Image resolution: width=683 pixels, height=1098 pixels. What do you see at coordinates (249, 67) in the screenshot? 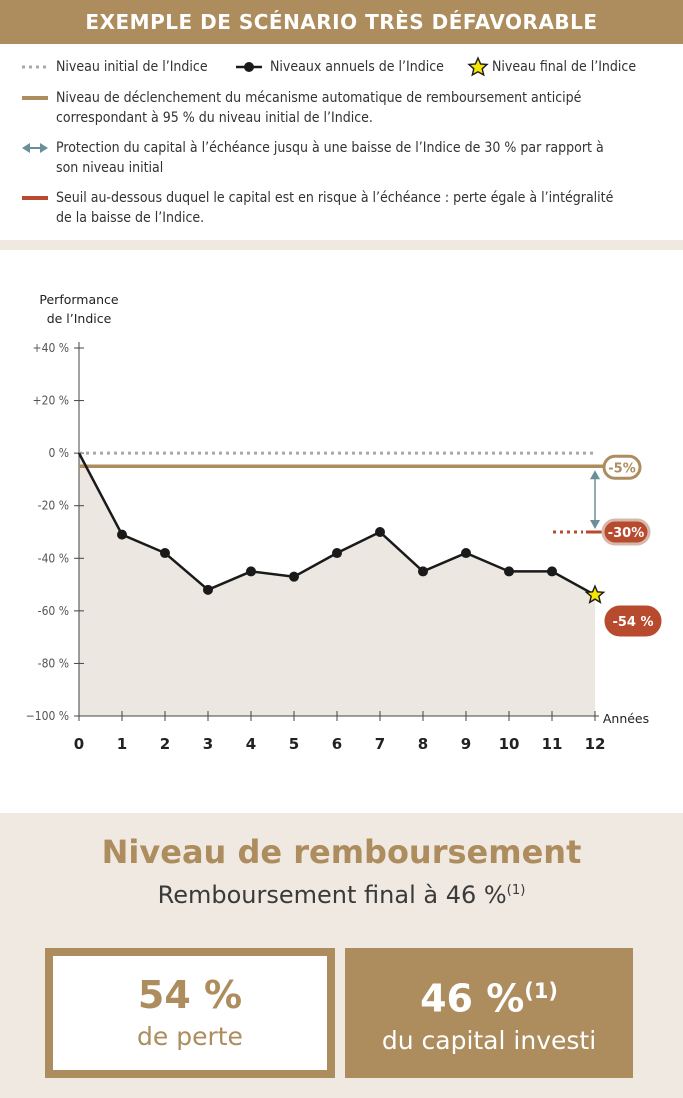
I see `legend-annual-dot-icon` at bounding box center [249, 67].